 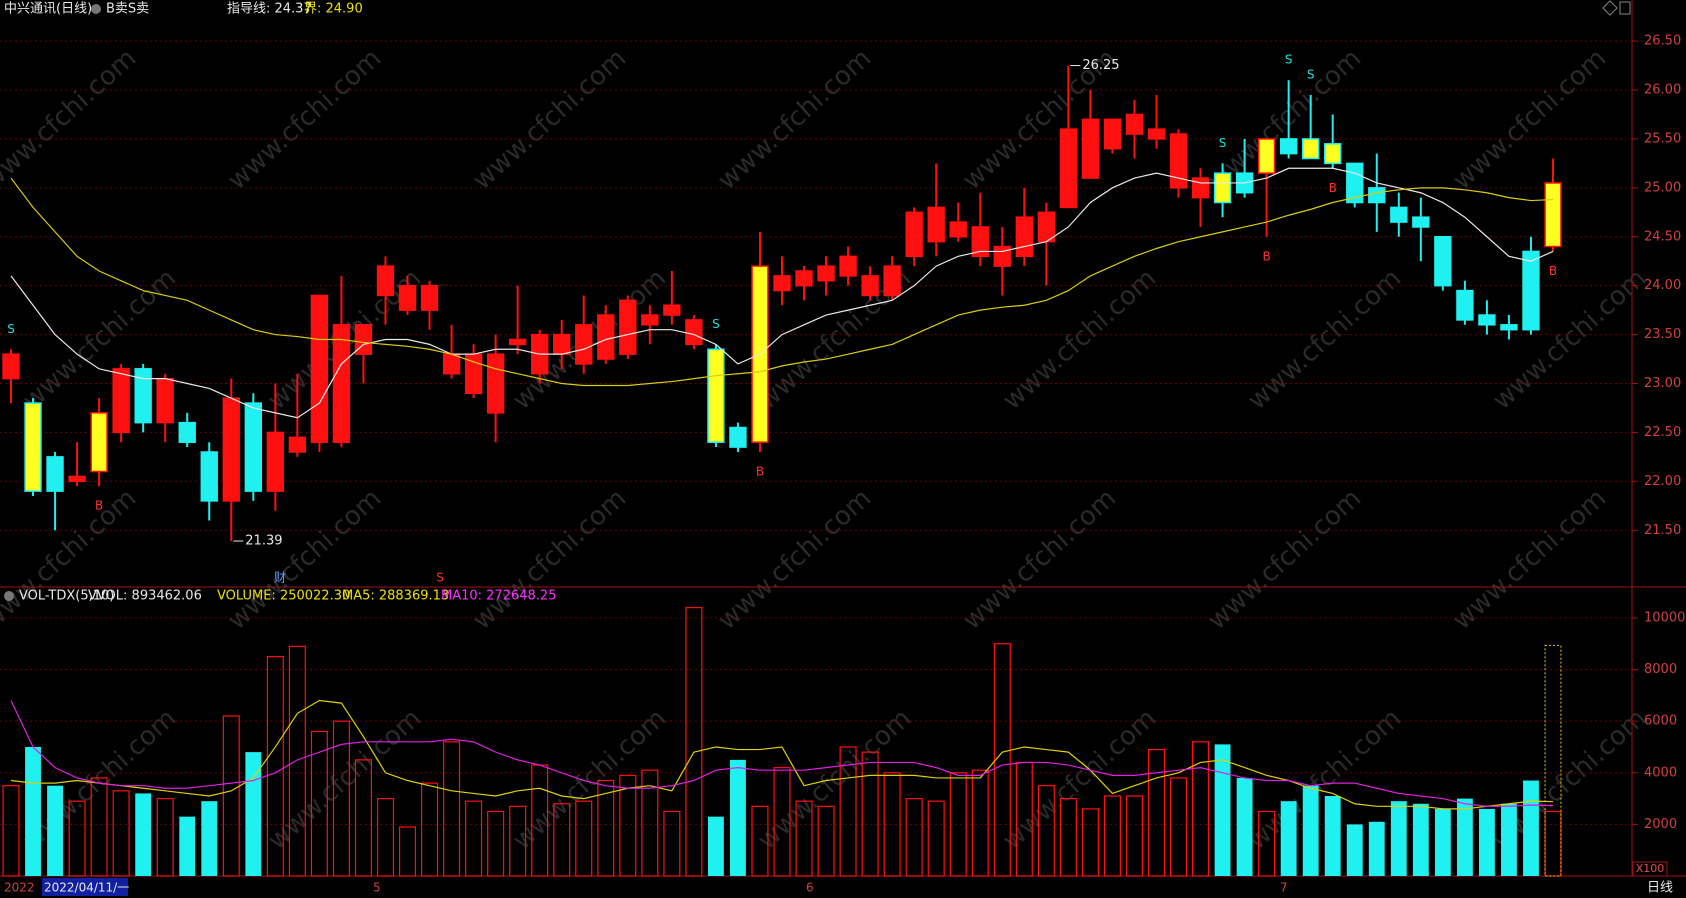 What do you see at coordinates (1662, 285) in the screenshot?
I see `y-tick-label: 24.00` at bounding box center [1662, 285].